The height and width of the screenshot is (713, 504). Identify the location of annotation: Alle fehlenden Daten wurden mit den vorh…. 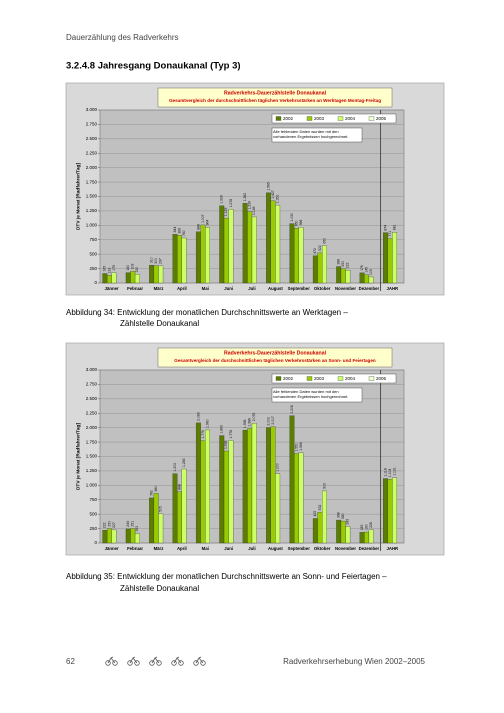
(310, 394).